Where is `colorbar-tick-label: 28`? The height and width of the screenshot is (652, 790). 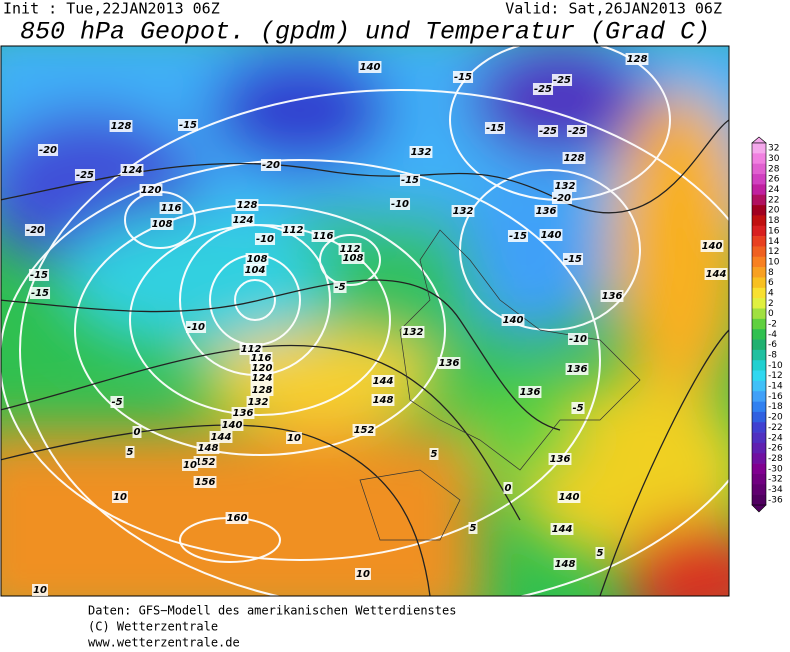
colorbar-tick-label: 28 is located at coordinates (774, 169).